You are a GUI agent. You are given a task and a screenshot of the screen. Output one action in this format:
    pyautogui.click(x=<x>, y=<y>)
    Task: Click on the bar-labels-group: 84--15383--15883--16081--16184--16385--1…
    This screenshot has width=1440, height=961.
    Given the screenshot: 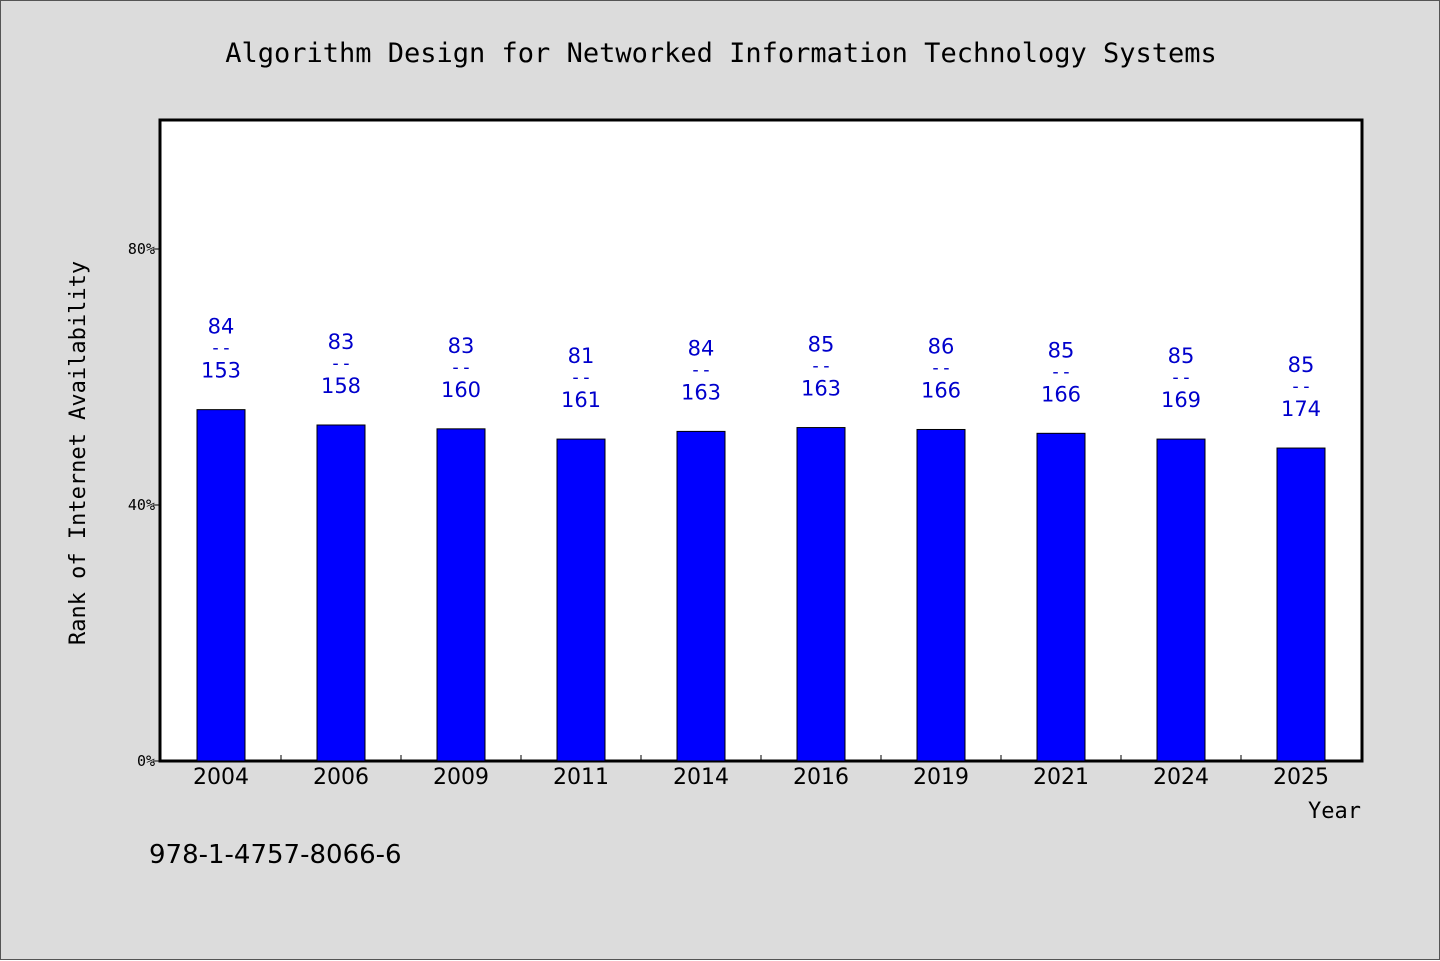 What is the action you would take?
    pyautogui.click(x=761, y=368)
    